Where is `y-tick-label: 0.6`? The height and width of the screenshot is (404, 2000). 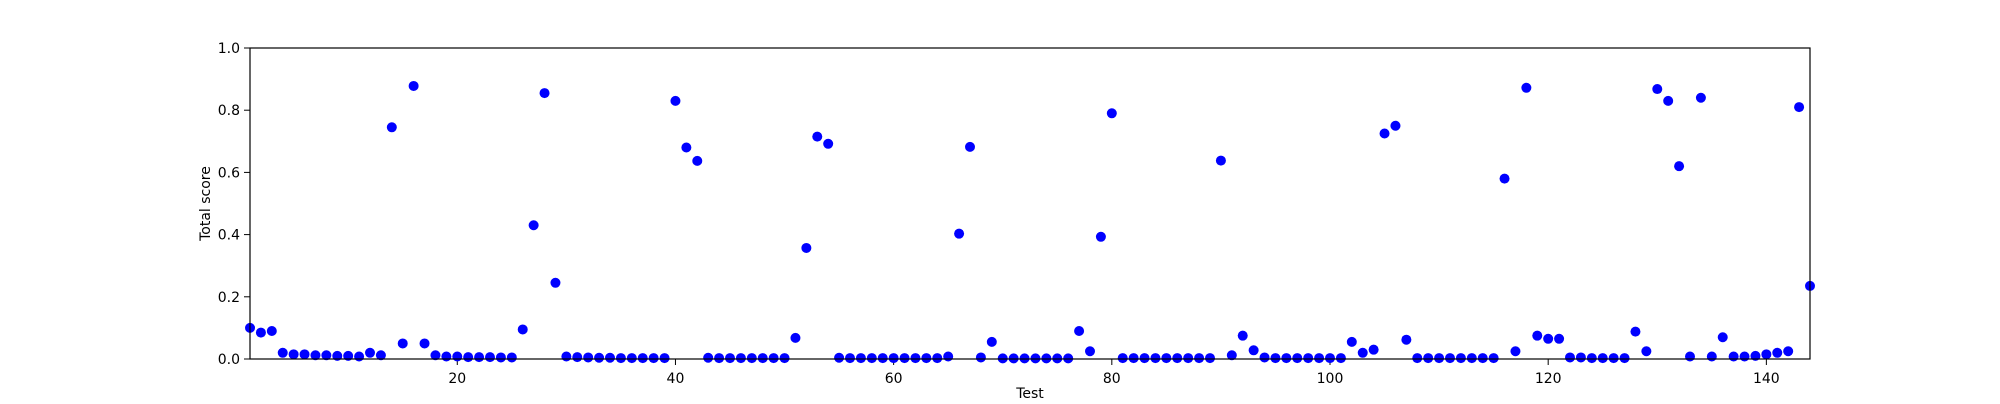 y-tick-label: 0.6 is located at coordinates (229, 173).